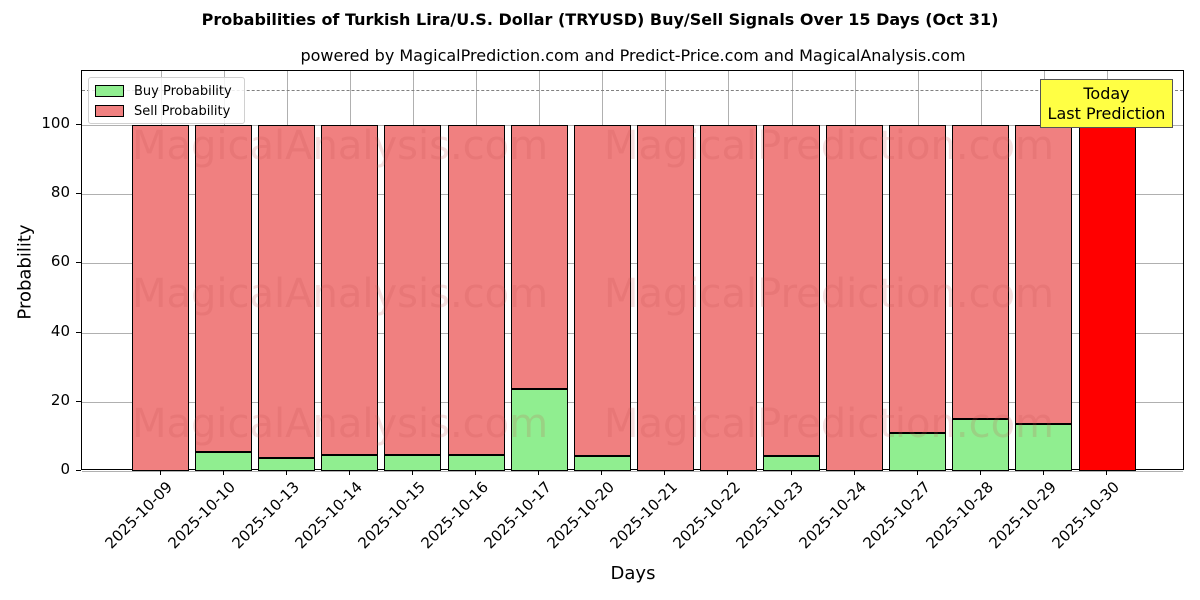  What do you see at coordinates (183, 91) in the screenshot?
I see `legend-buy-label: Buy Probability` at bounding box center [183, 91].